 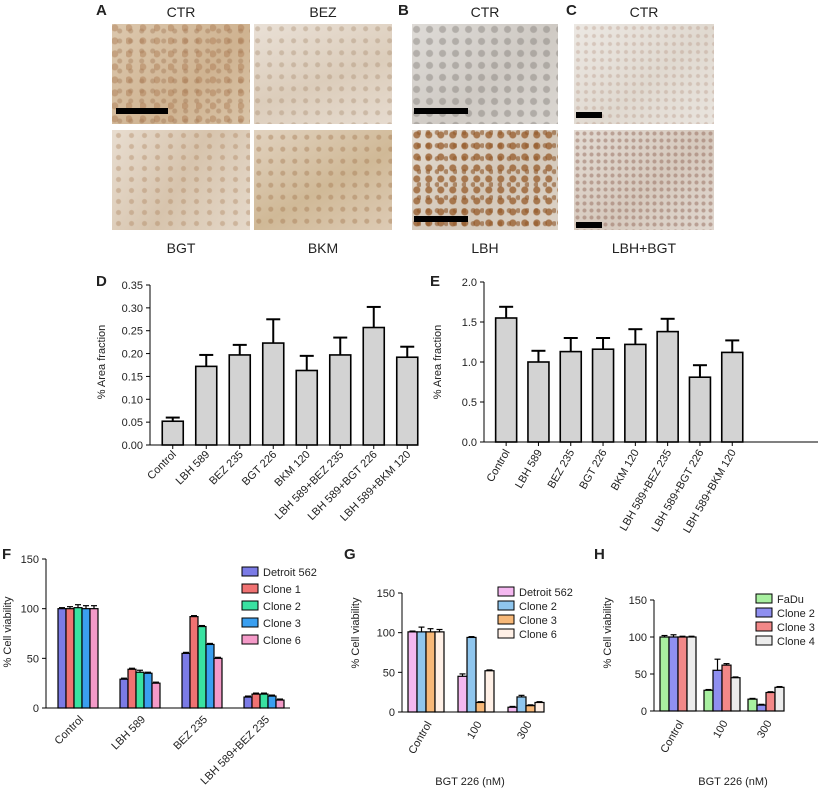 I want to click on panel-label-b: B, so click(x=403, y=10).